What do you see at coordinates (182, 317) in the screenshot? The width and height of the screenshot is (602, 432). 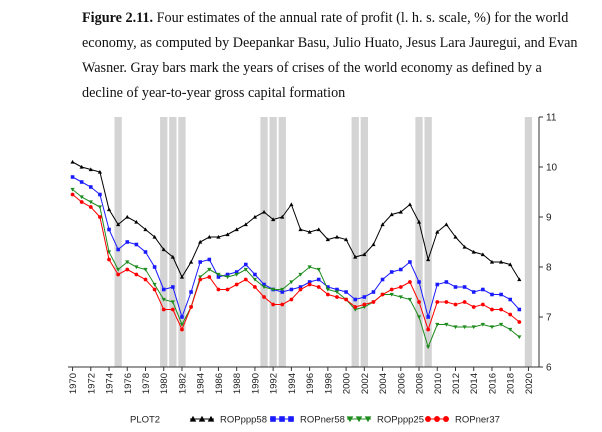 I see `point-ROPner58-1982` at bounding box center [182, 317].